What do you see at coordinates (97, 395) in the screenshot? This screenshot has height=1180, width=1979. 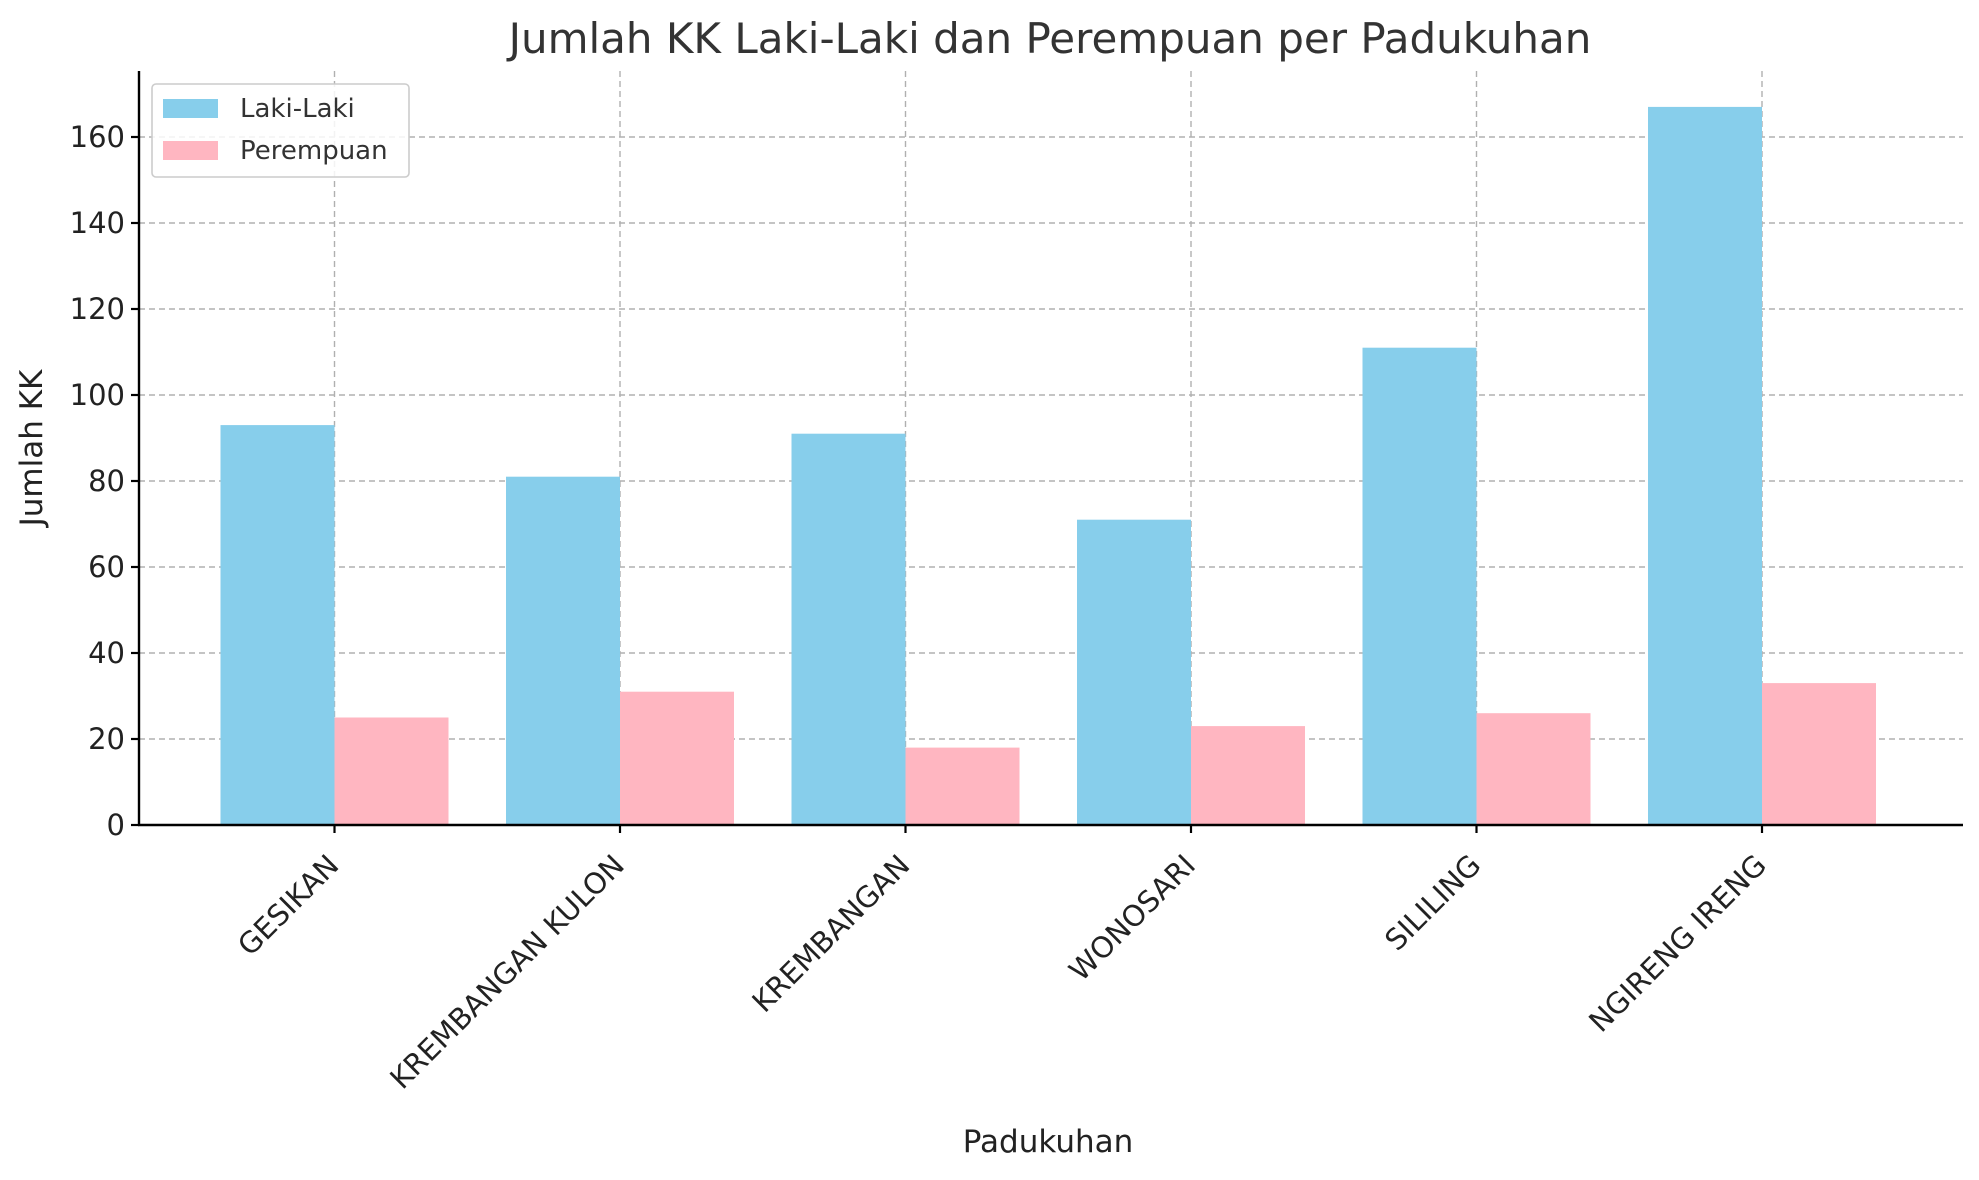 I see `y-tick-label: 100` at bounding box center [97, 395].